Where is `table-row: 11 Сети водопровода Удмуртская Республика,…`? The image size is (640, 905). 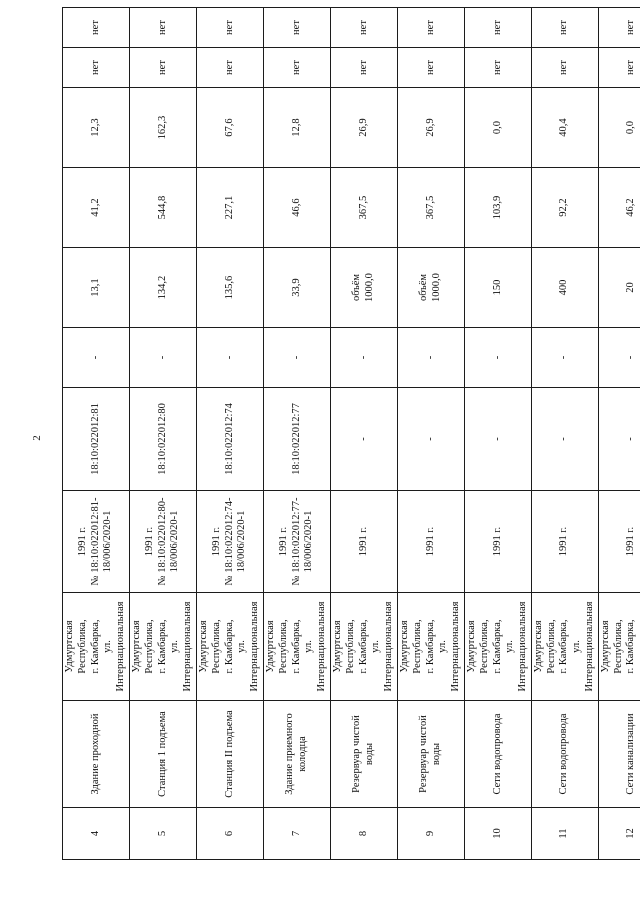
table-row: 11 Сети водопровода Удмуртская Республика,… is located at coordinates (565, 433).